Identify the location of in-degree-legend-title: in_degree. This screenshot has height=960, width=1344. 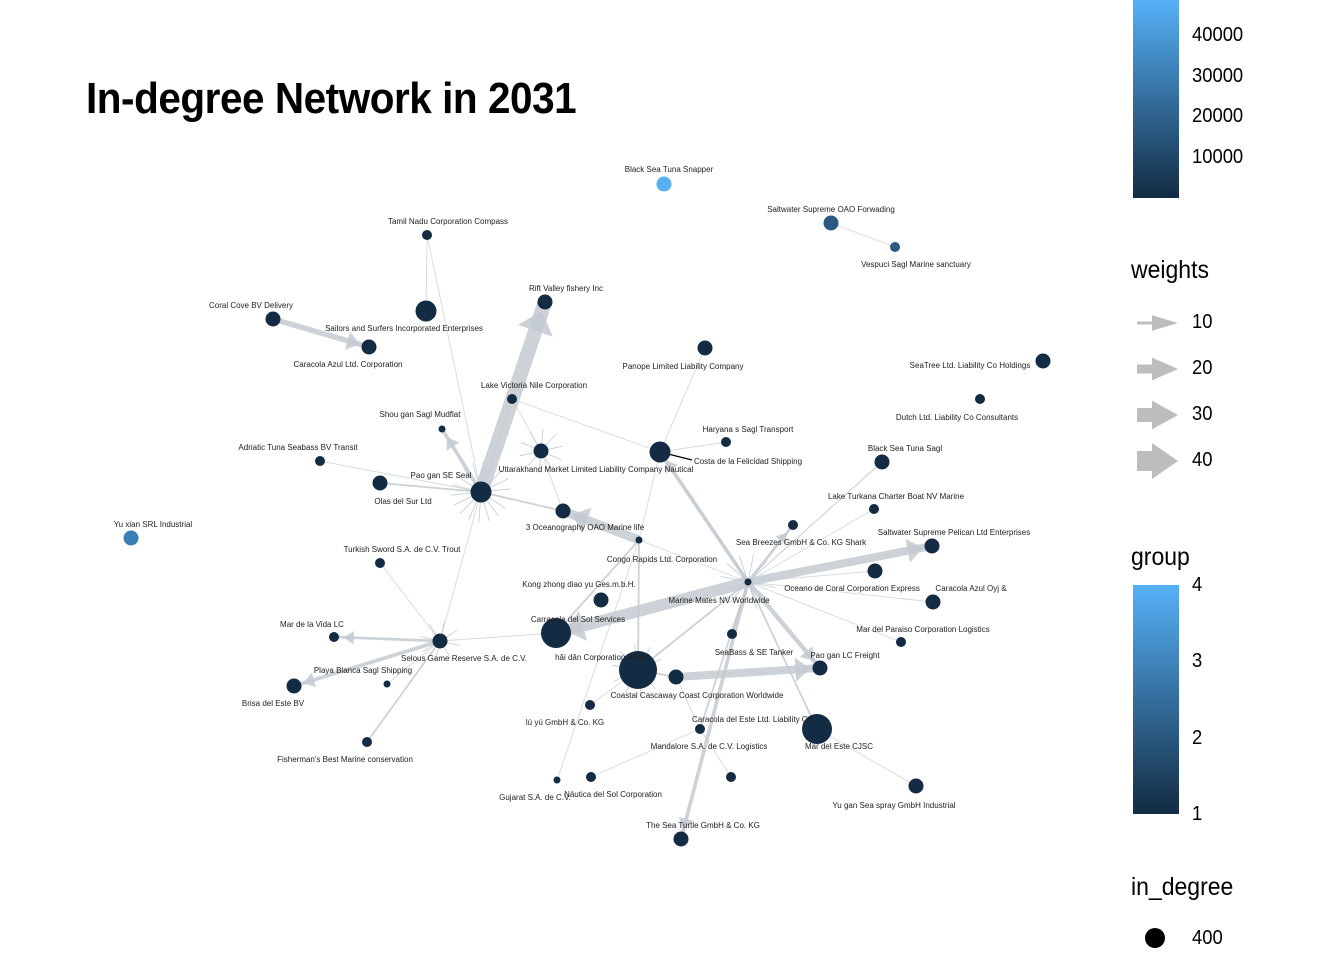
(1182, 887).